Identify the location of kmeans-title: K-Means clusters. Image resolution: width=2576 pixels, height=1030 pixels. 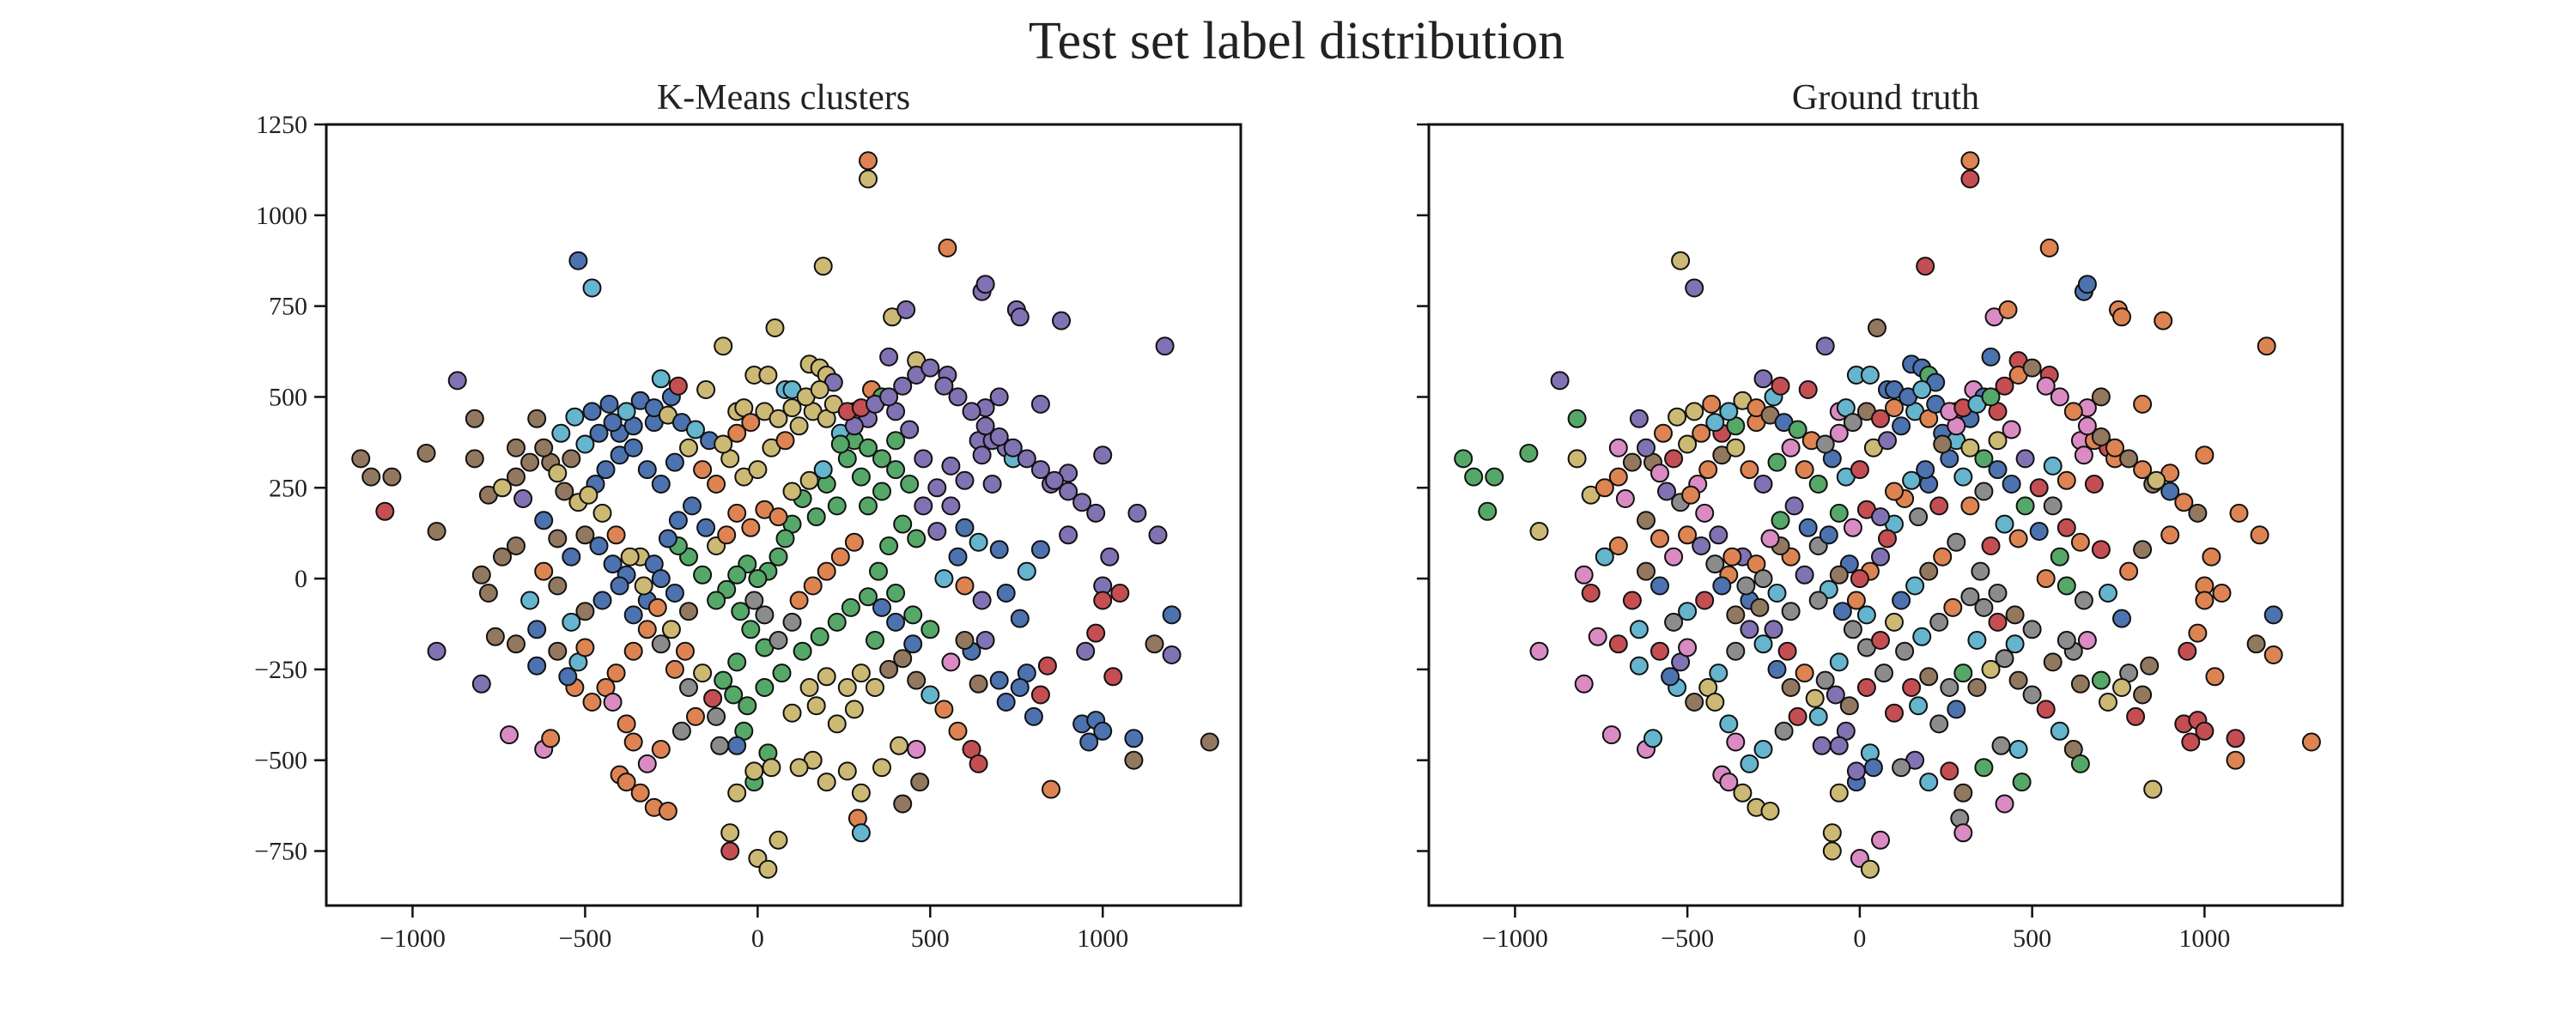
(783, 98).